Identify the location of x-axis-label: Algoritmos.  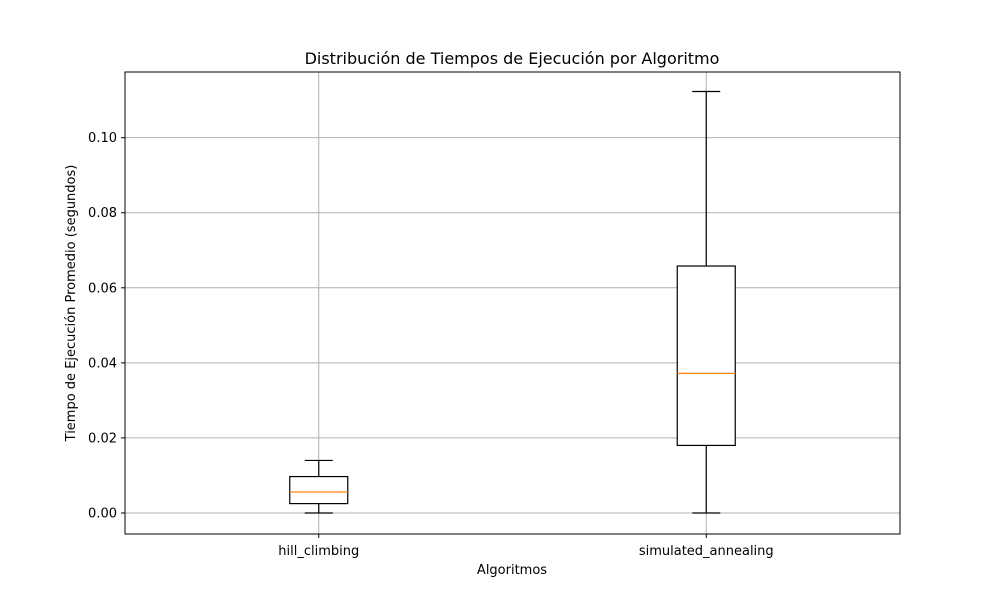
(512, 570).